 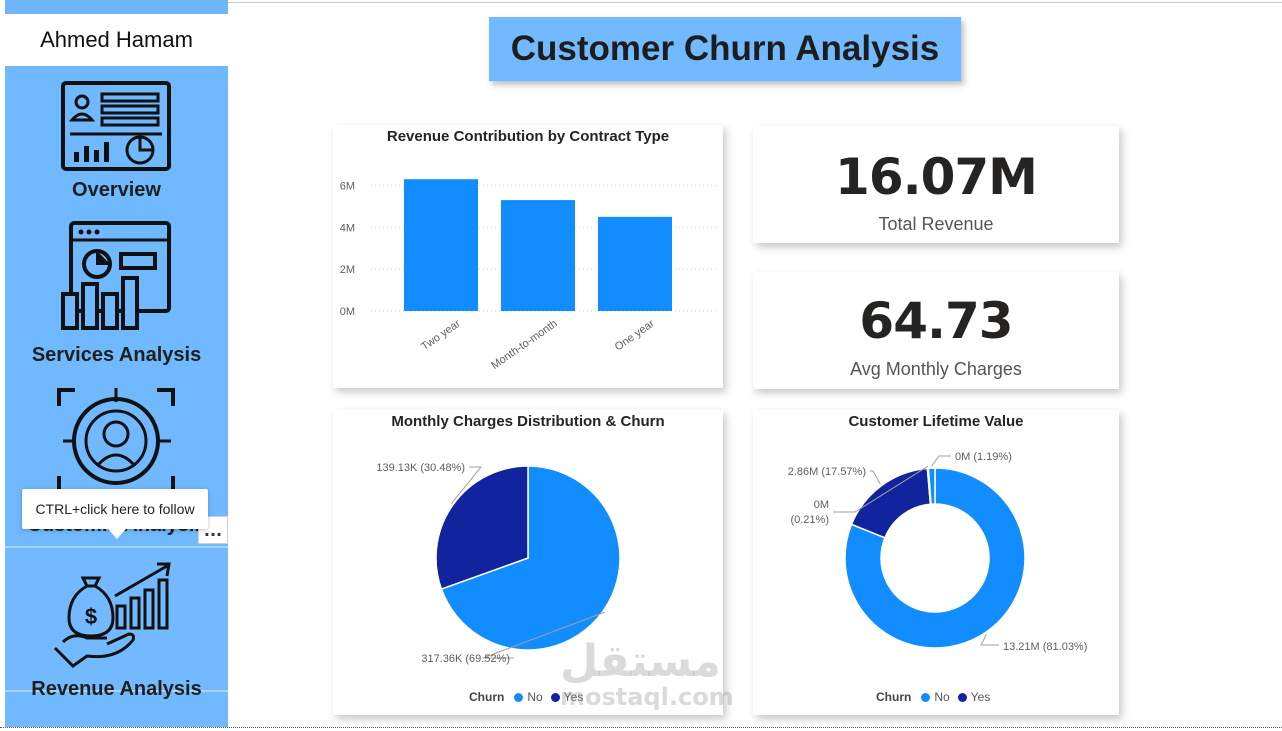 I want to click on chart-title: Revenue Contribution by Contract Type, so click(x=528, y=136).